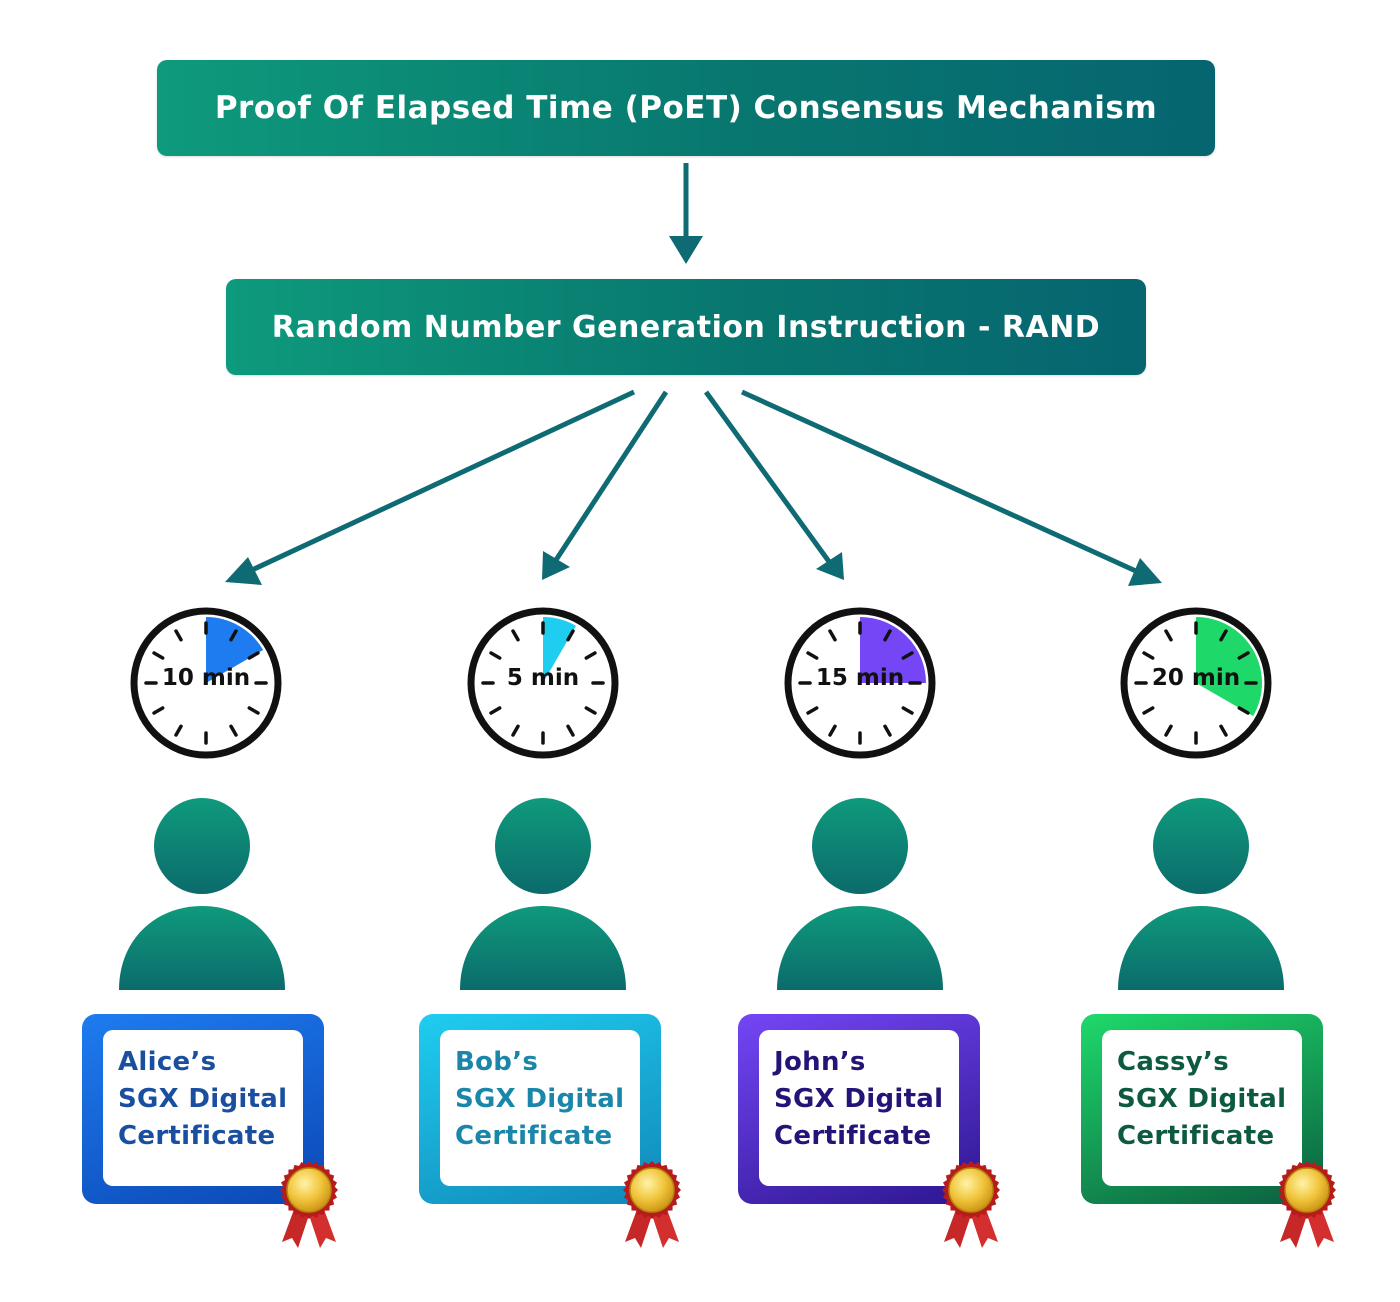 The width and height of the screenshot is (1400, 1302). Describe the element at coordinates (686, 213) in the screenshot. I see `arrow-title-to-rand` at that location.